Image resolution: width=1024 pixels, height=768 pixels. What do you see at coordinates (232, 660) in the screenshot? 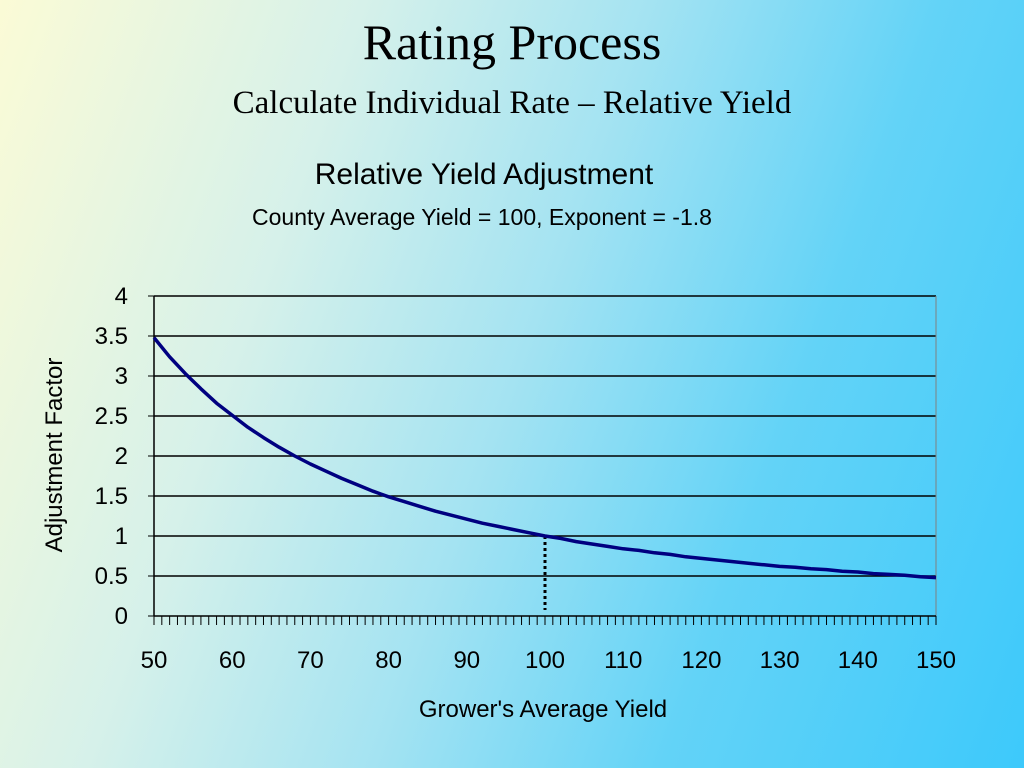
I see `x-tick-label: 60` at bounding box center [232, 660].